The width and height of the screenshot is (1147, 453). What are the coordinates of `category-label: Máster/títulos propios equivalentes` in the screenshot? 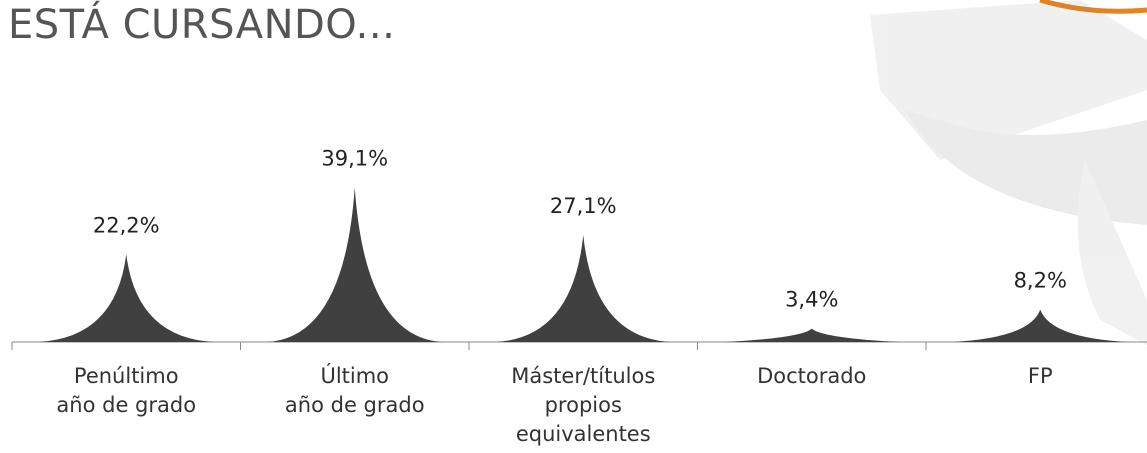 It's located at (583, 405).